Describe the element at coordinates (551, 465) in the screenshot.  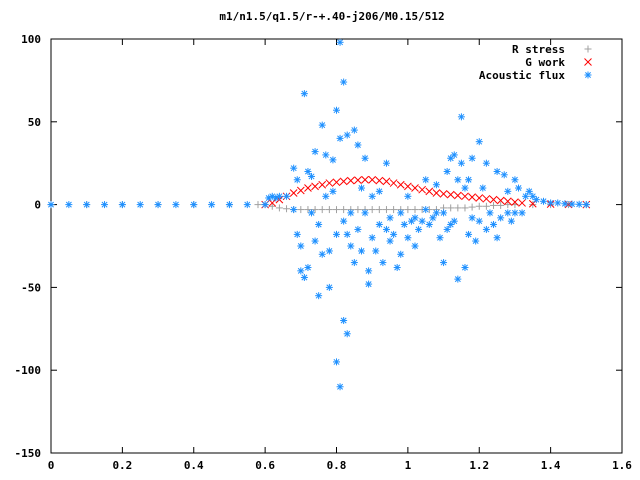
I see `x-tick-label: 1.4` at that location.